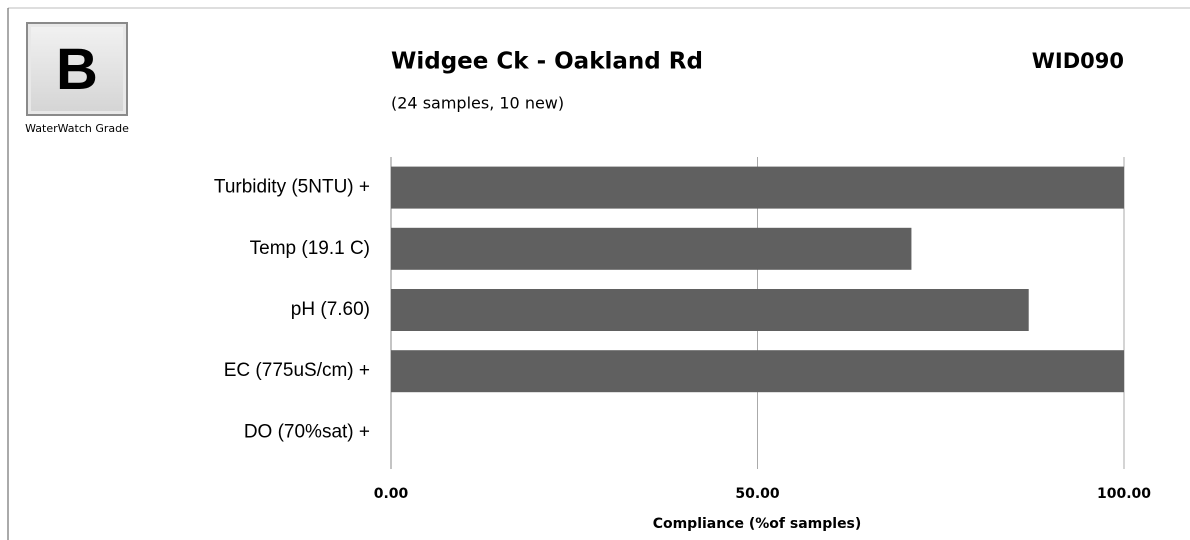 The height and width of the screenshot is (540, 1190). I want to click on x-tick-label: 50.00, so click(757, 494).